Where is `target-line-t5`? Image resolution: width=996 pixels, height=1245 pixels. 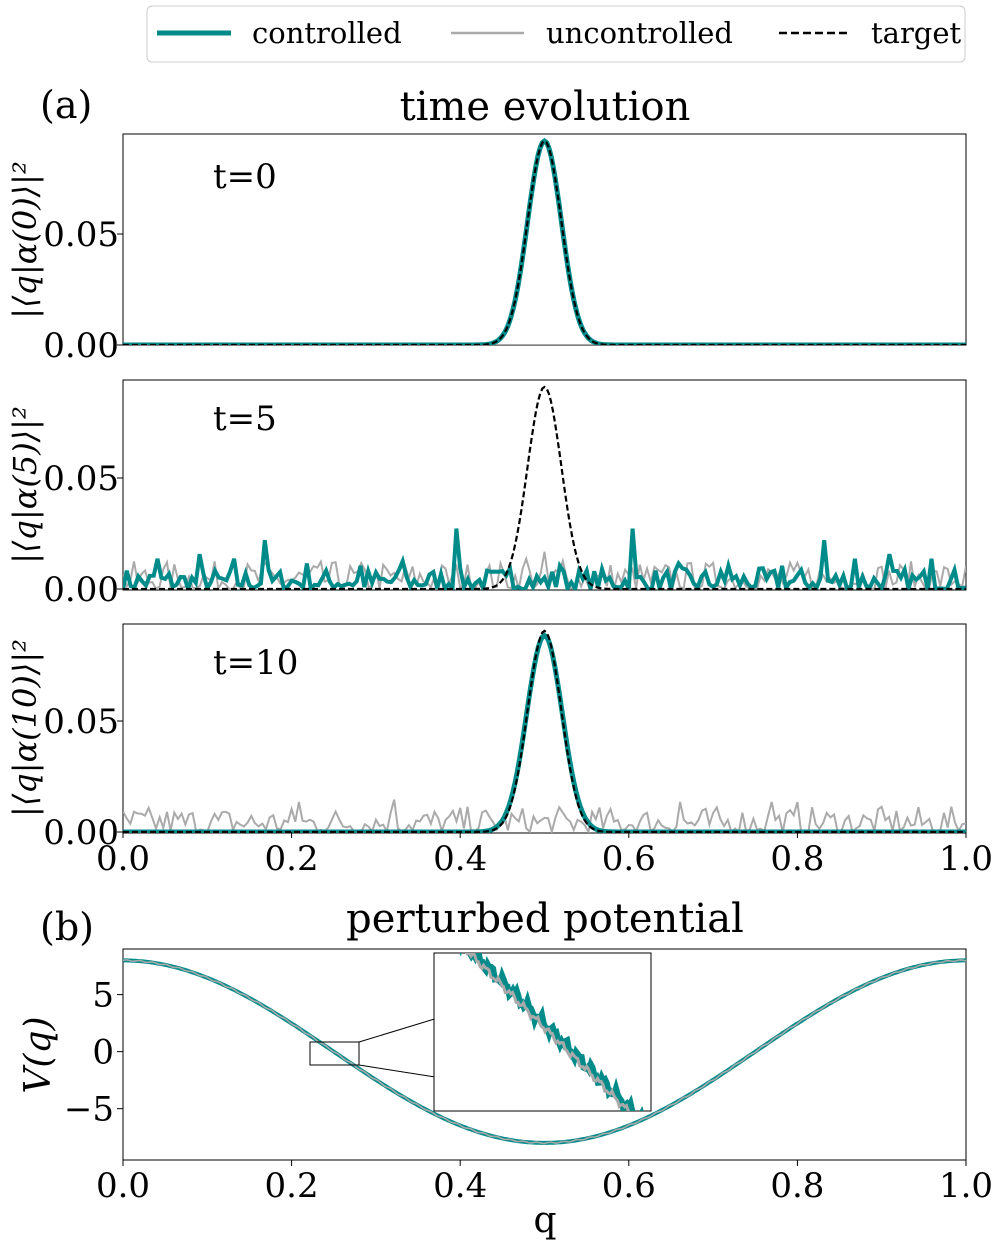 target-line-t5 is located at coordinates (544, 487).